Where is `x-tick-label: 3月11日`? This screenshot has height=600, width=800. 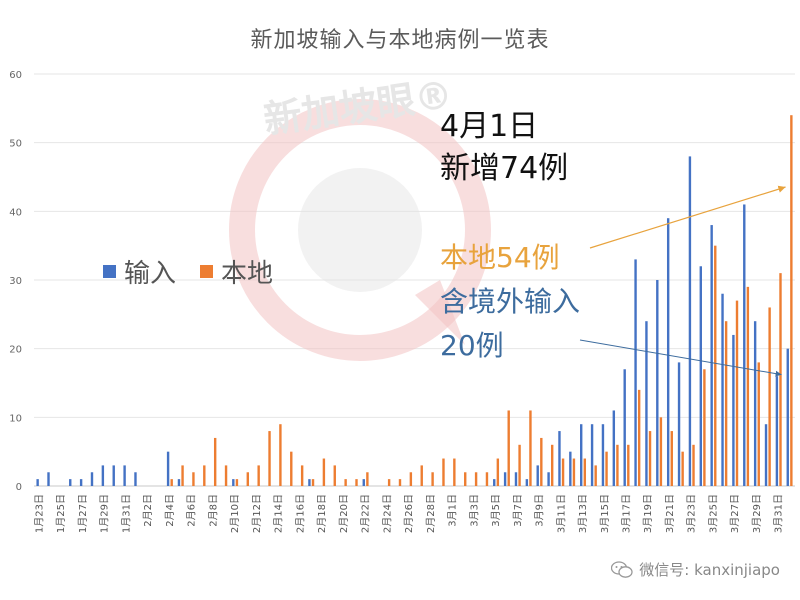
x-tick-label: 3月11日 is located at coordinates (561, 513).